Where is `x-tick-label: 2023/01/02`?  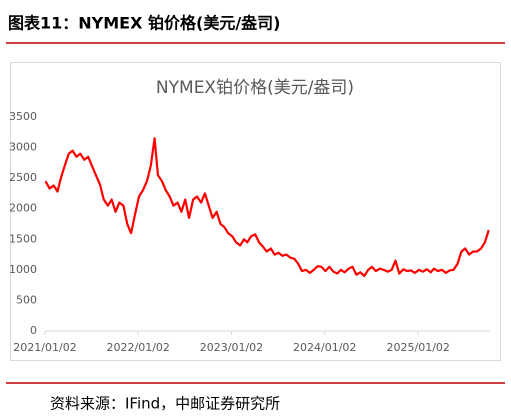
x-tick-label: 2023/01/02 is located at coordinates (231, 347).